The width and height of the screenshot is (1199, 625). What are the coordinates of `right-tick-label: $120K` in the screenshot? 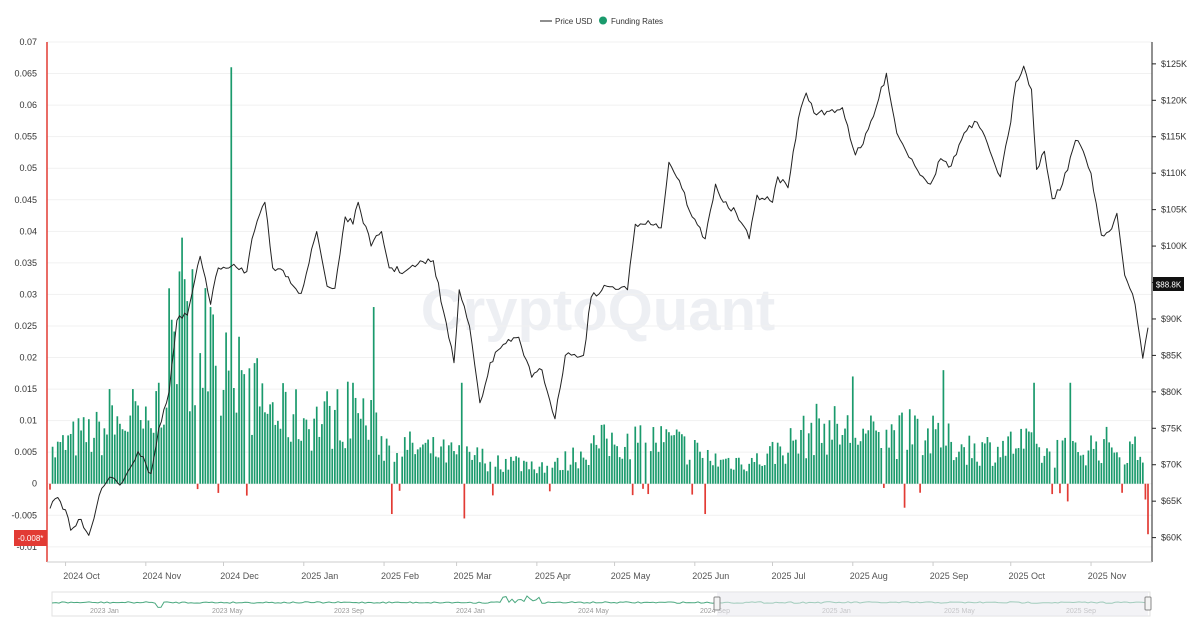 It's located at (1174, 100).